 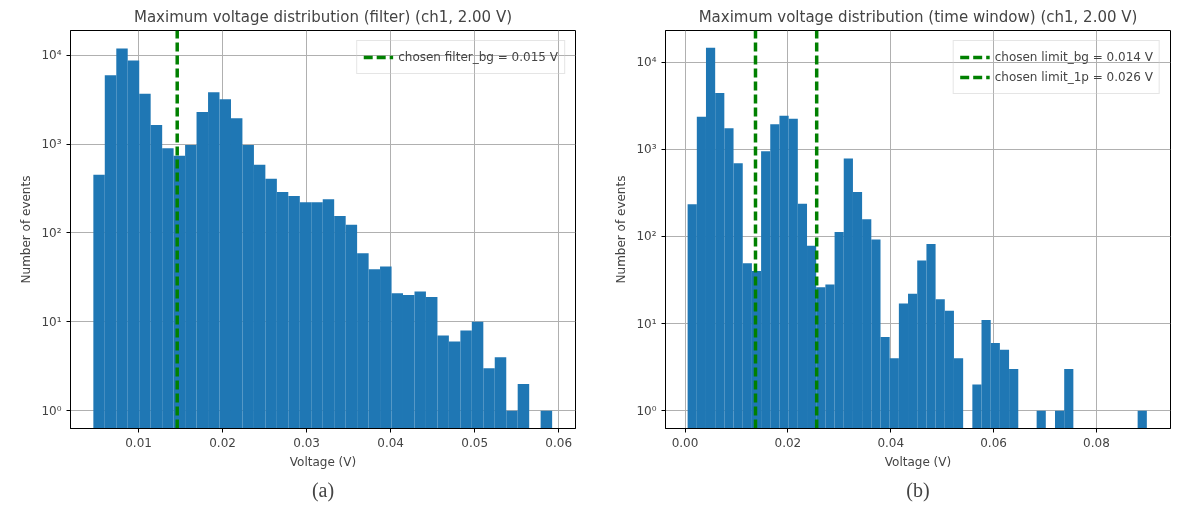 What do you see at coordinates (1096, 442) in the screenshot?
I see `x-tick-label: 0.08` at bounding box center [1096, 442].